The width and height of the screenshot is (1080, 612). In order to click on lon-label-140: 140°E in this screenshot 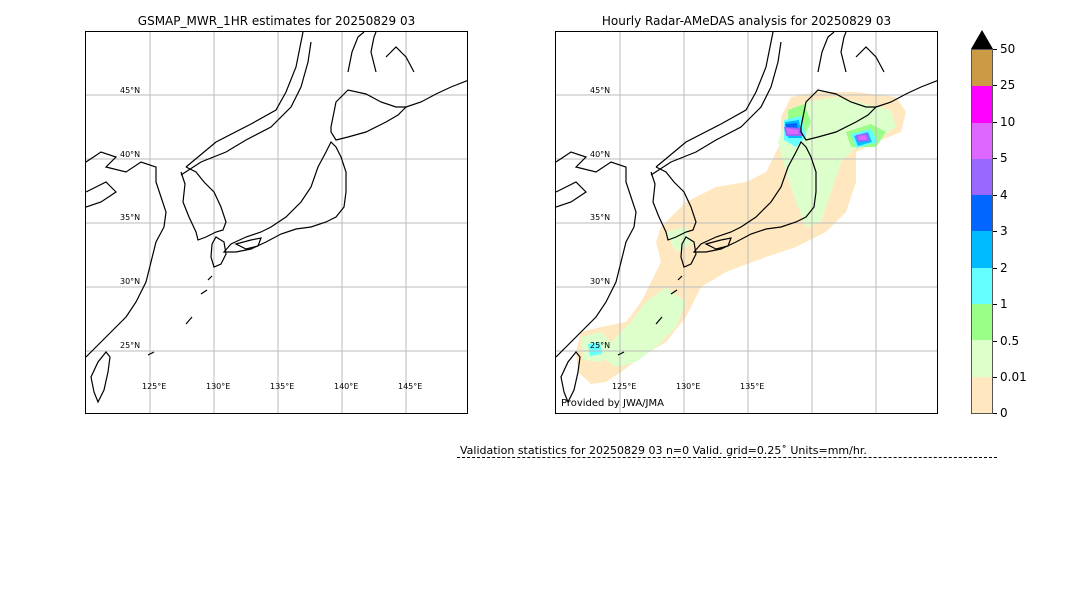, I will do `click(346, 386)`.